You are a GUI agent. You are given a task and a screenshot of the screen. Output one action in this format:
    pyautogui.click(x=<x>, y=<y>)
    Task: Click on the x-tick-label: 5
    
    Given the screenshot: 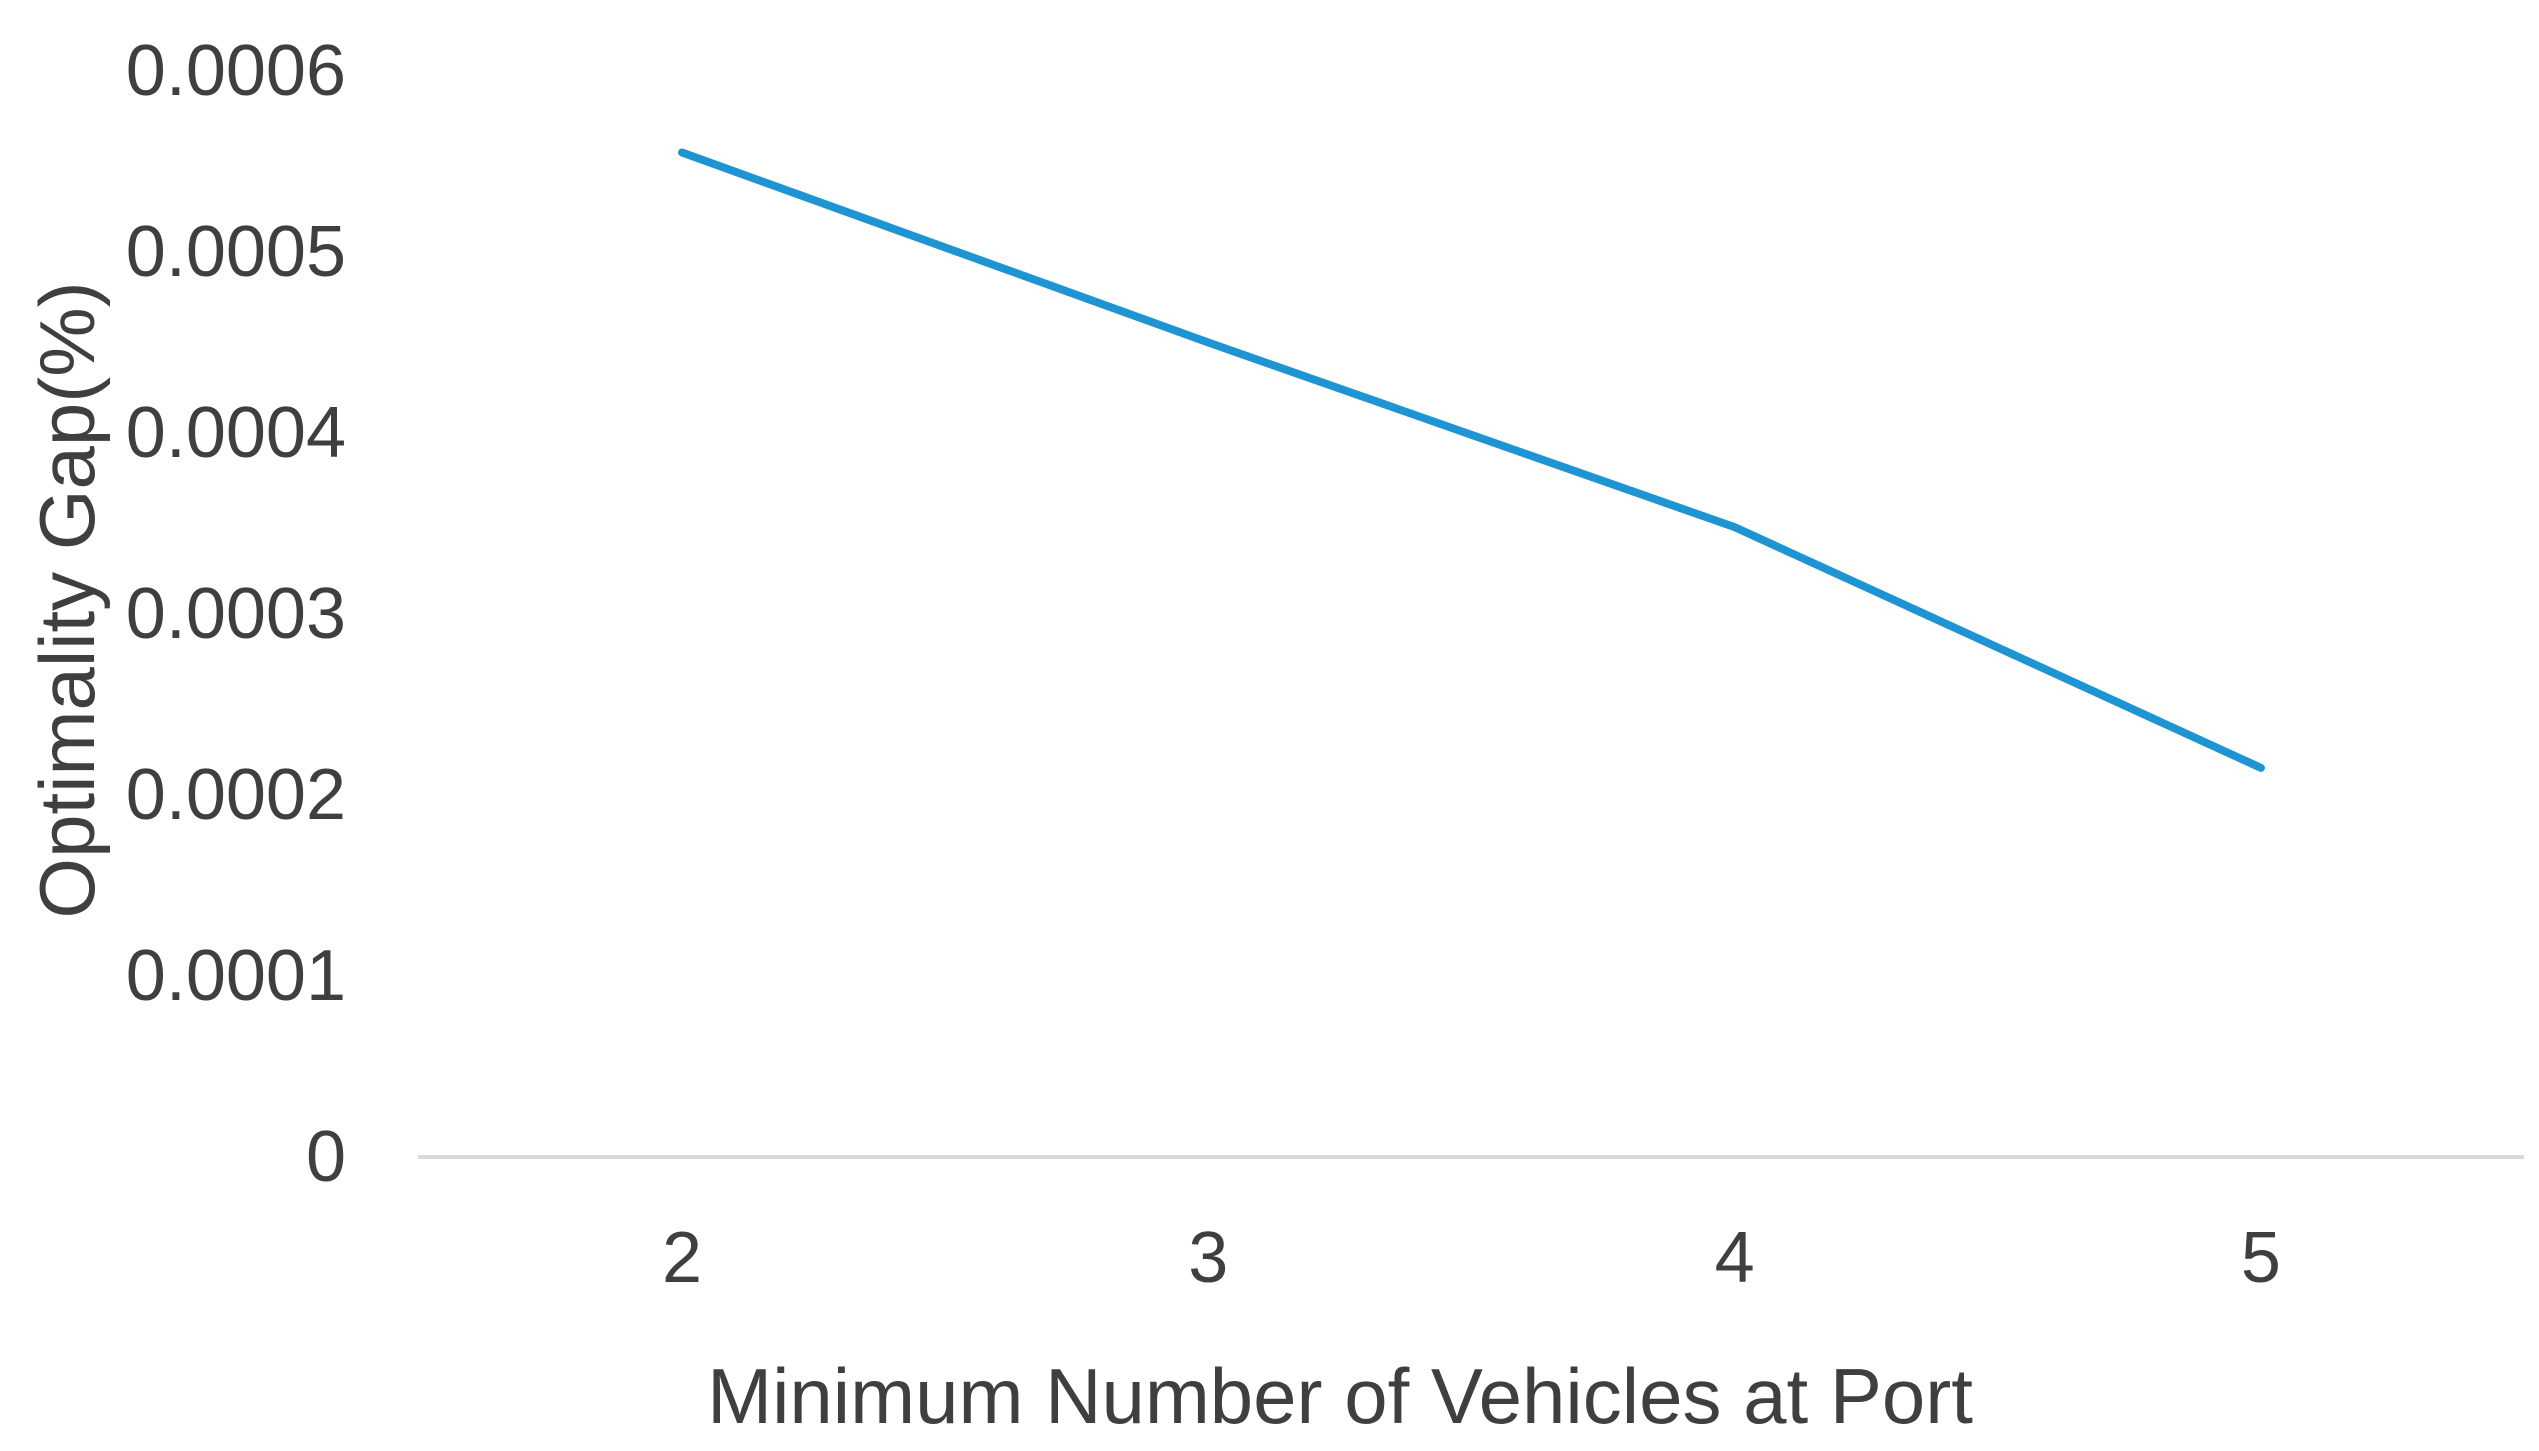 What is the action you would take?
    pyautogui.click(x=2260, y=1258)
    